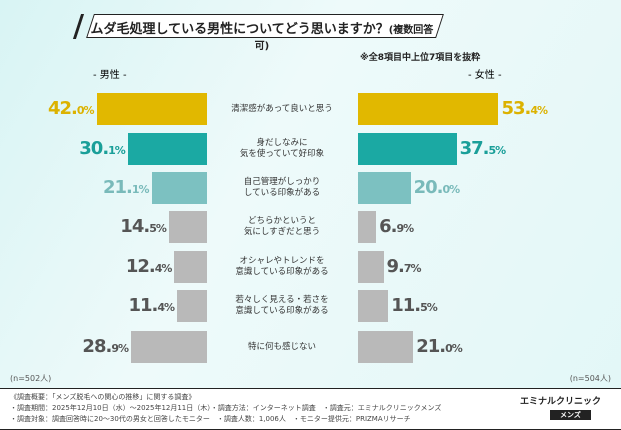 This screenshot has height=430, width=621. I want to click on label-female: 20.0%, so click(437, 187).